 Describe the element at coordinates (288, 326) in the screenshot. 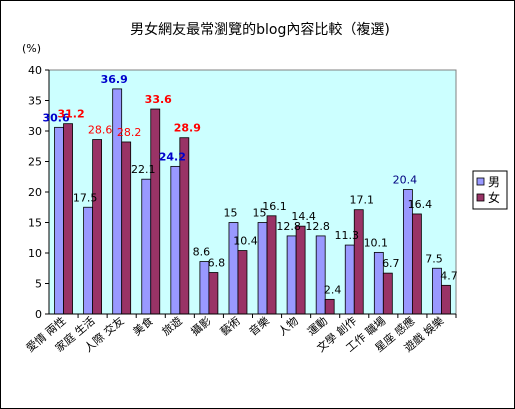

I see `x-tick-label: 人物` at that location.